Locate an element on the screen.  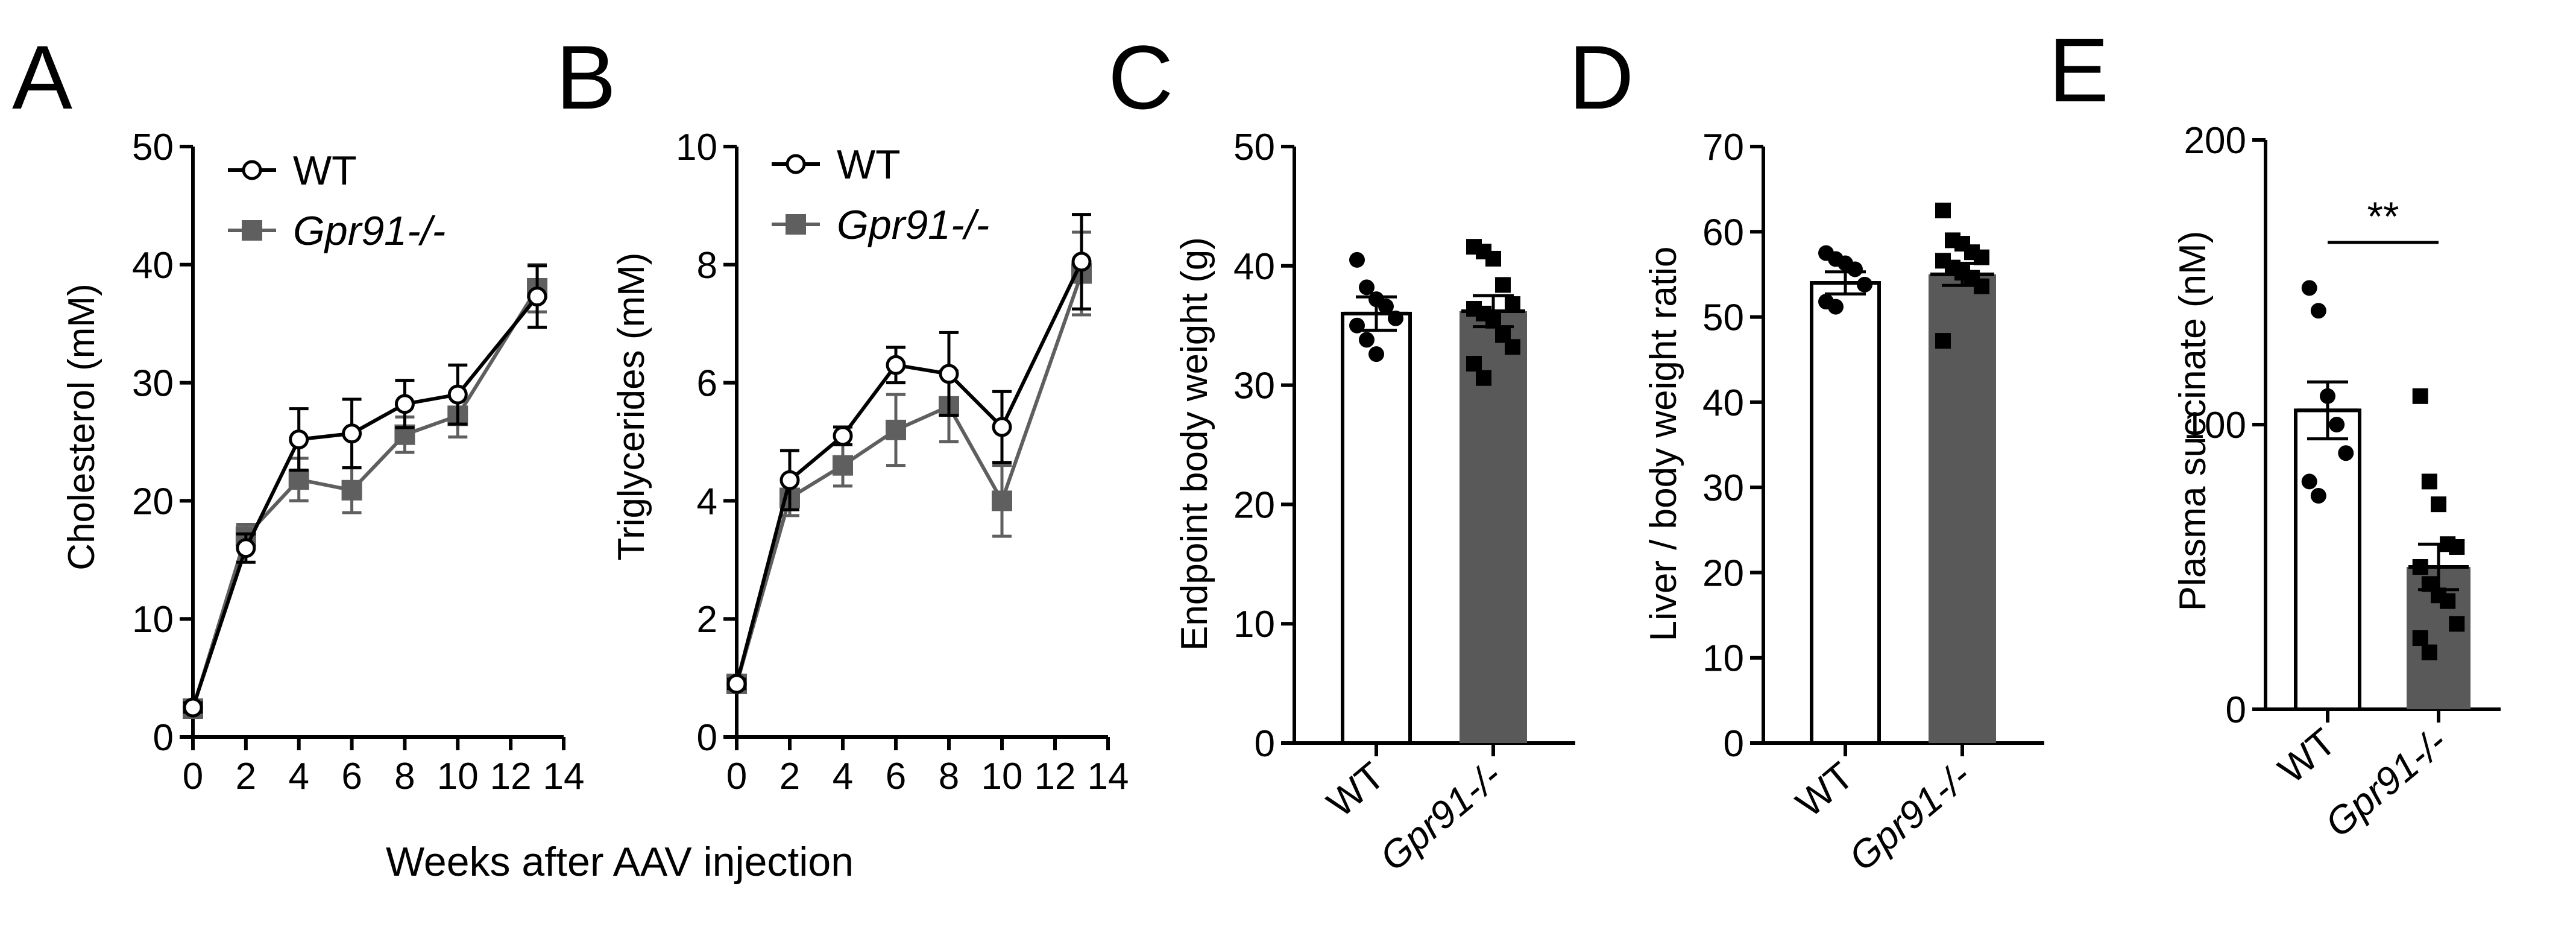
panel-d-bar-wt is located at coordinates (1845, 513).